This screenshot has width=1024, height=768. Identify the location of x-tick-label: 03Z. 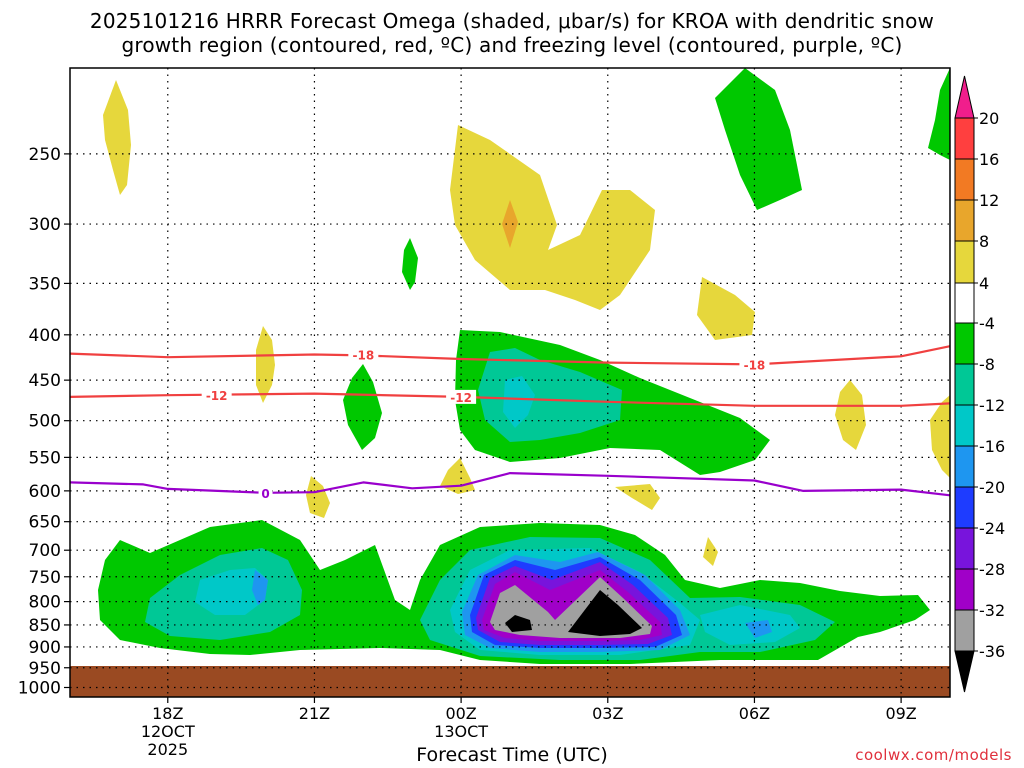
(607, 713).